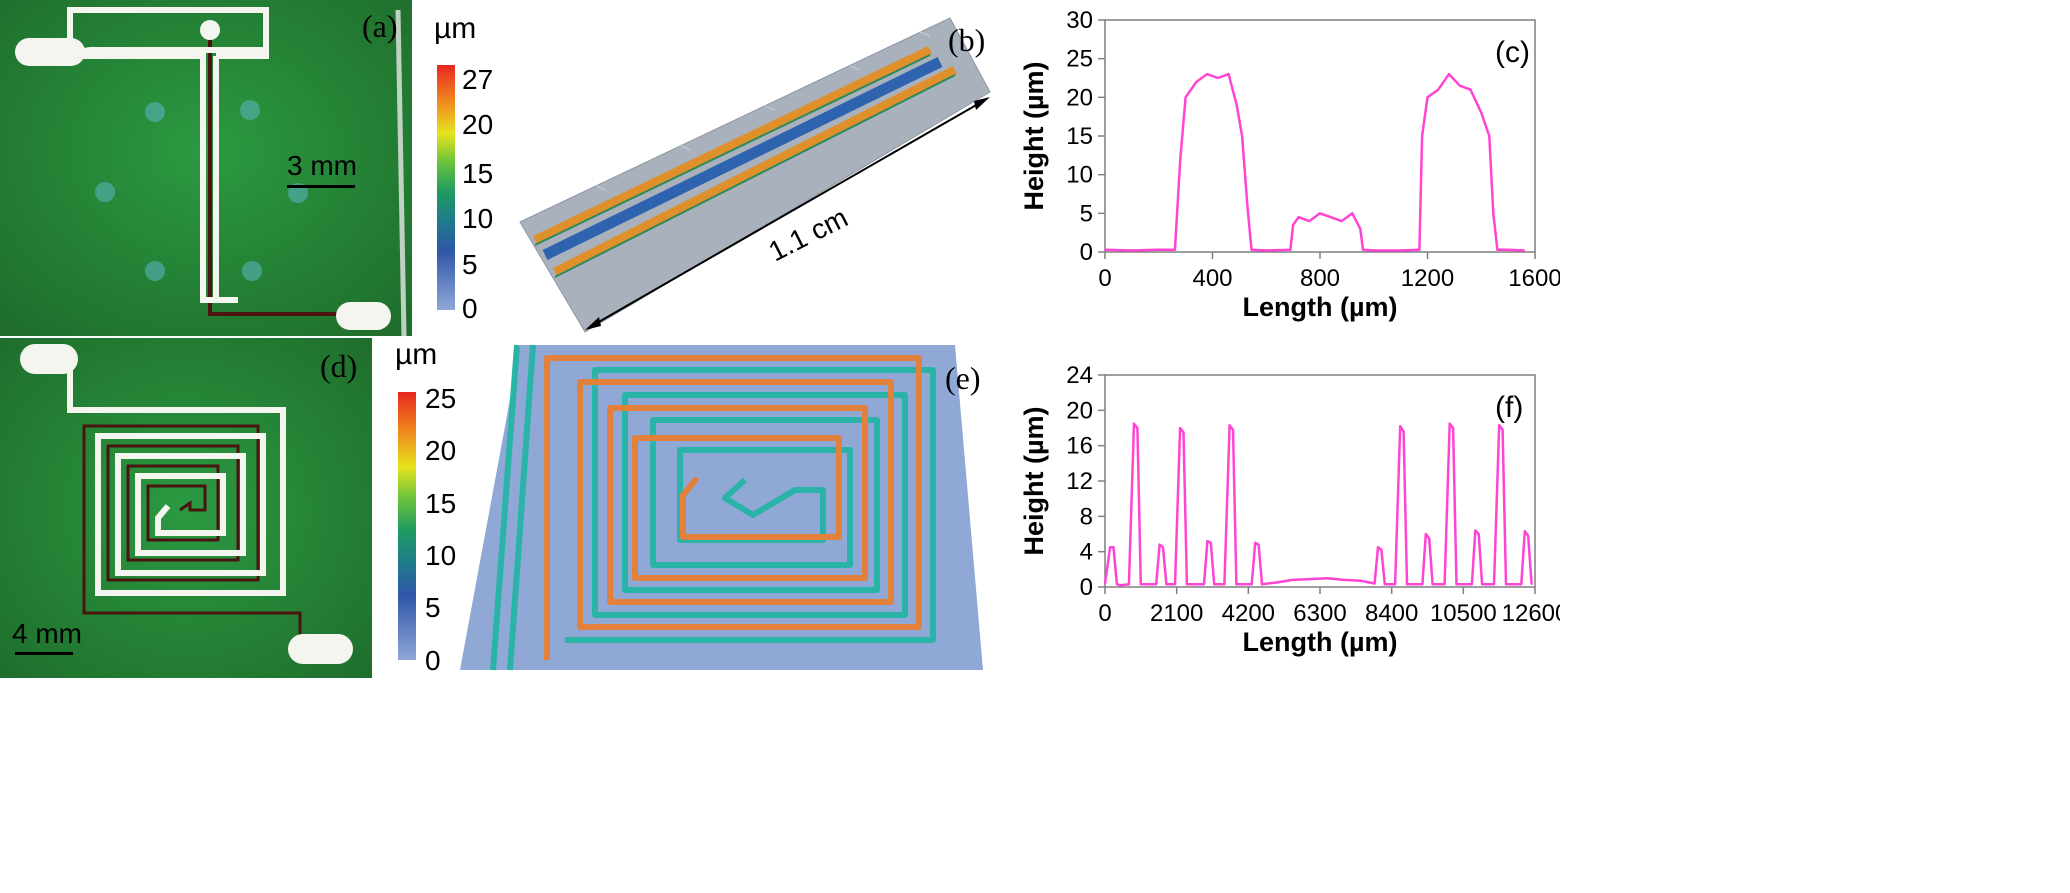  I want to click on plot-frame, so click(1320, 136).